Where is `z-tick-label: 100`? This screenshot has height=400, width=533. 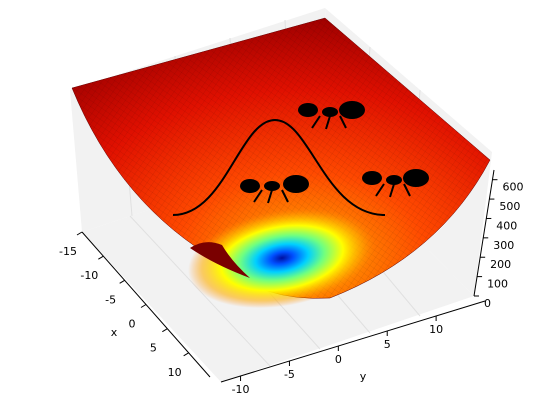
z-tick-label: 100 is located at coordinates (497, 284).